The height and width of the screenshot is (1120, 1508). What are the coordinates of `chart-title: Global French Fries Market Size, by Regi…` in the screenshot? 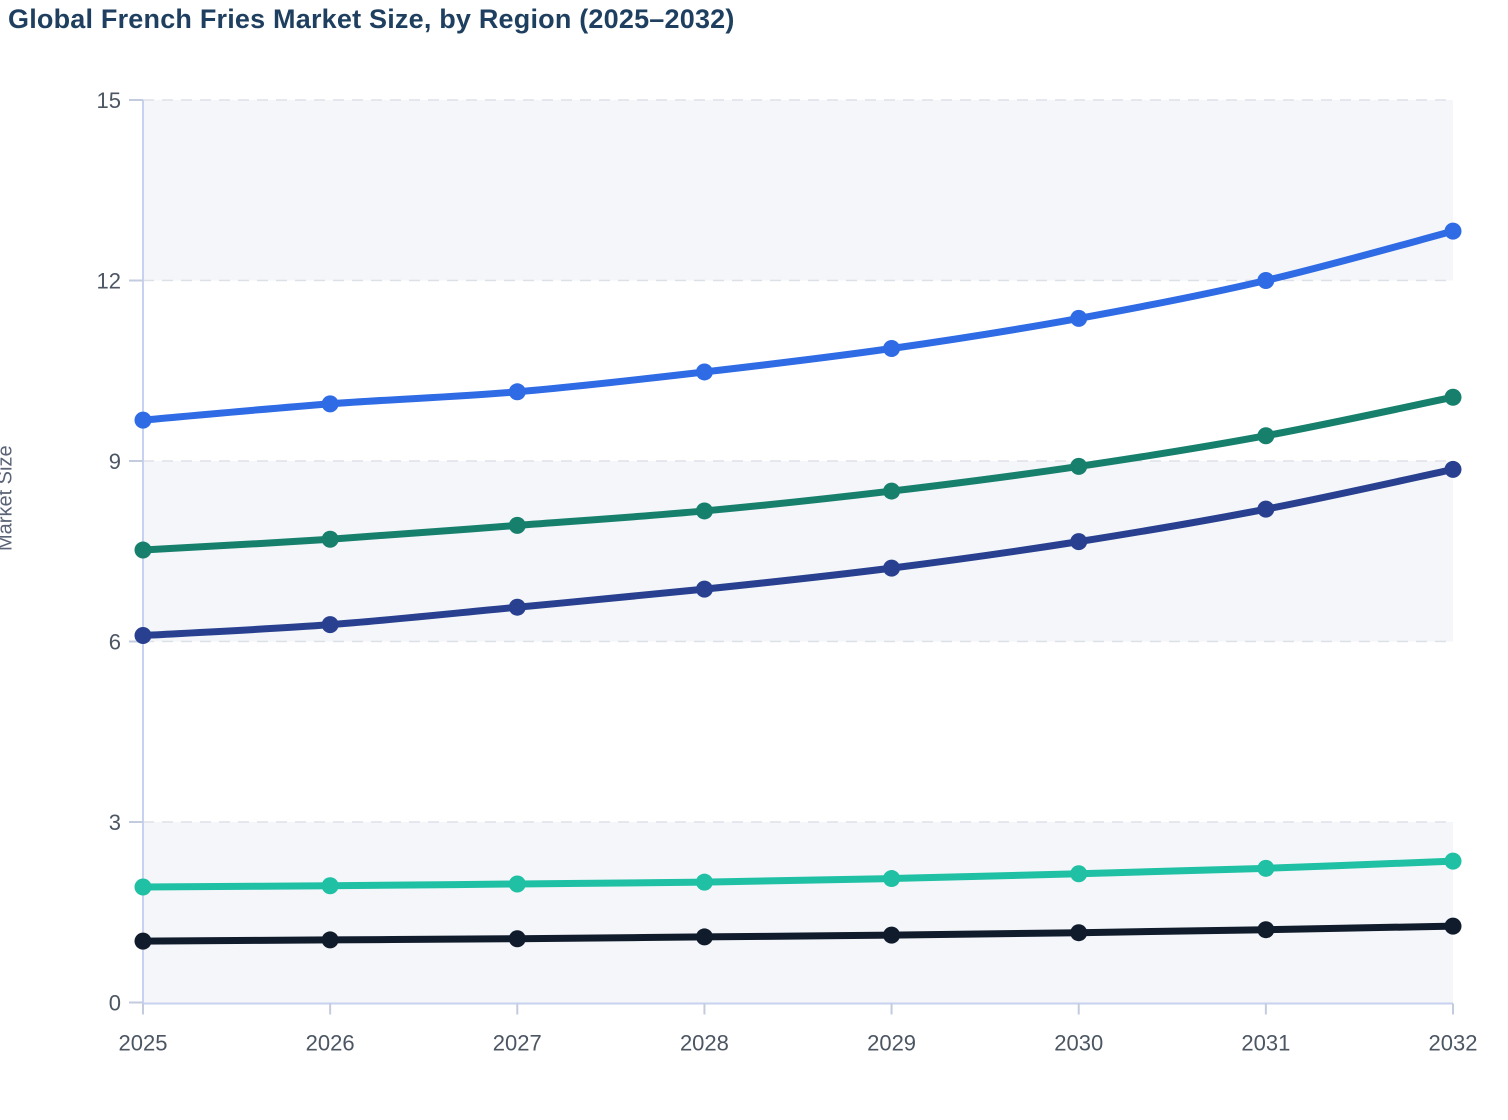 It's located at (371, 19).